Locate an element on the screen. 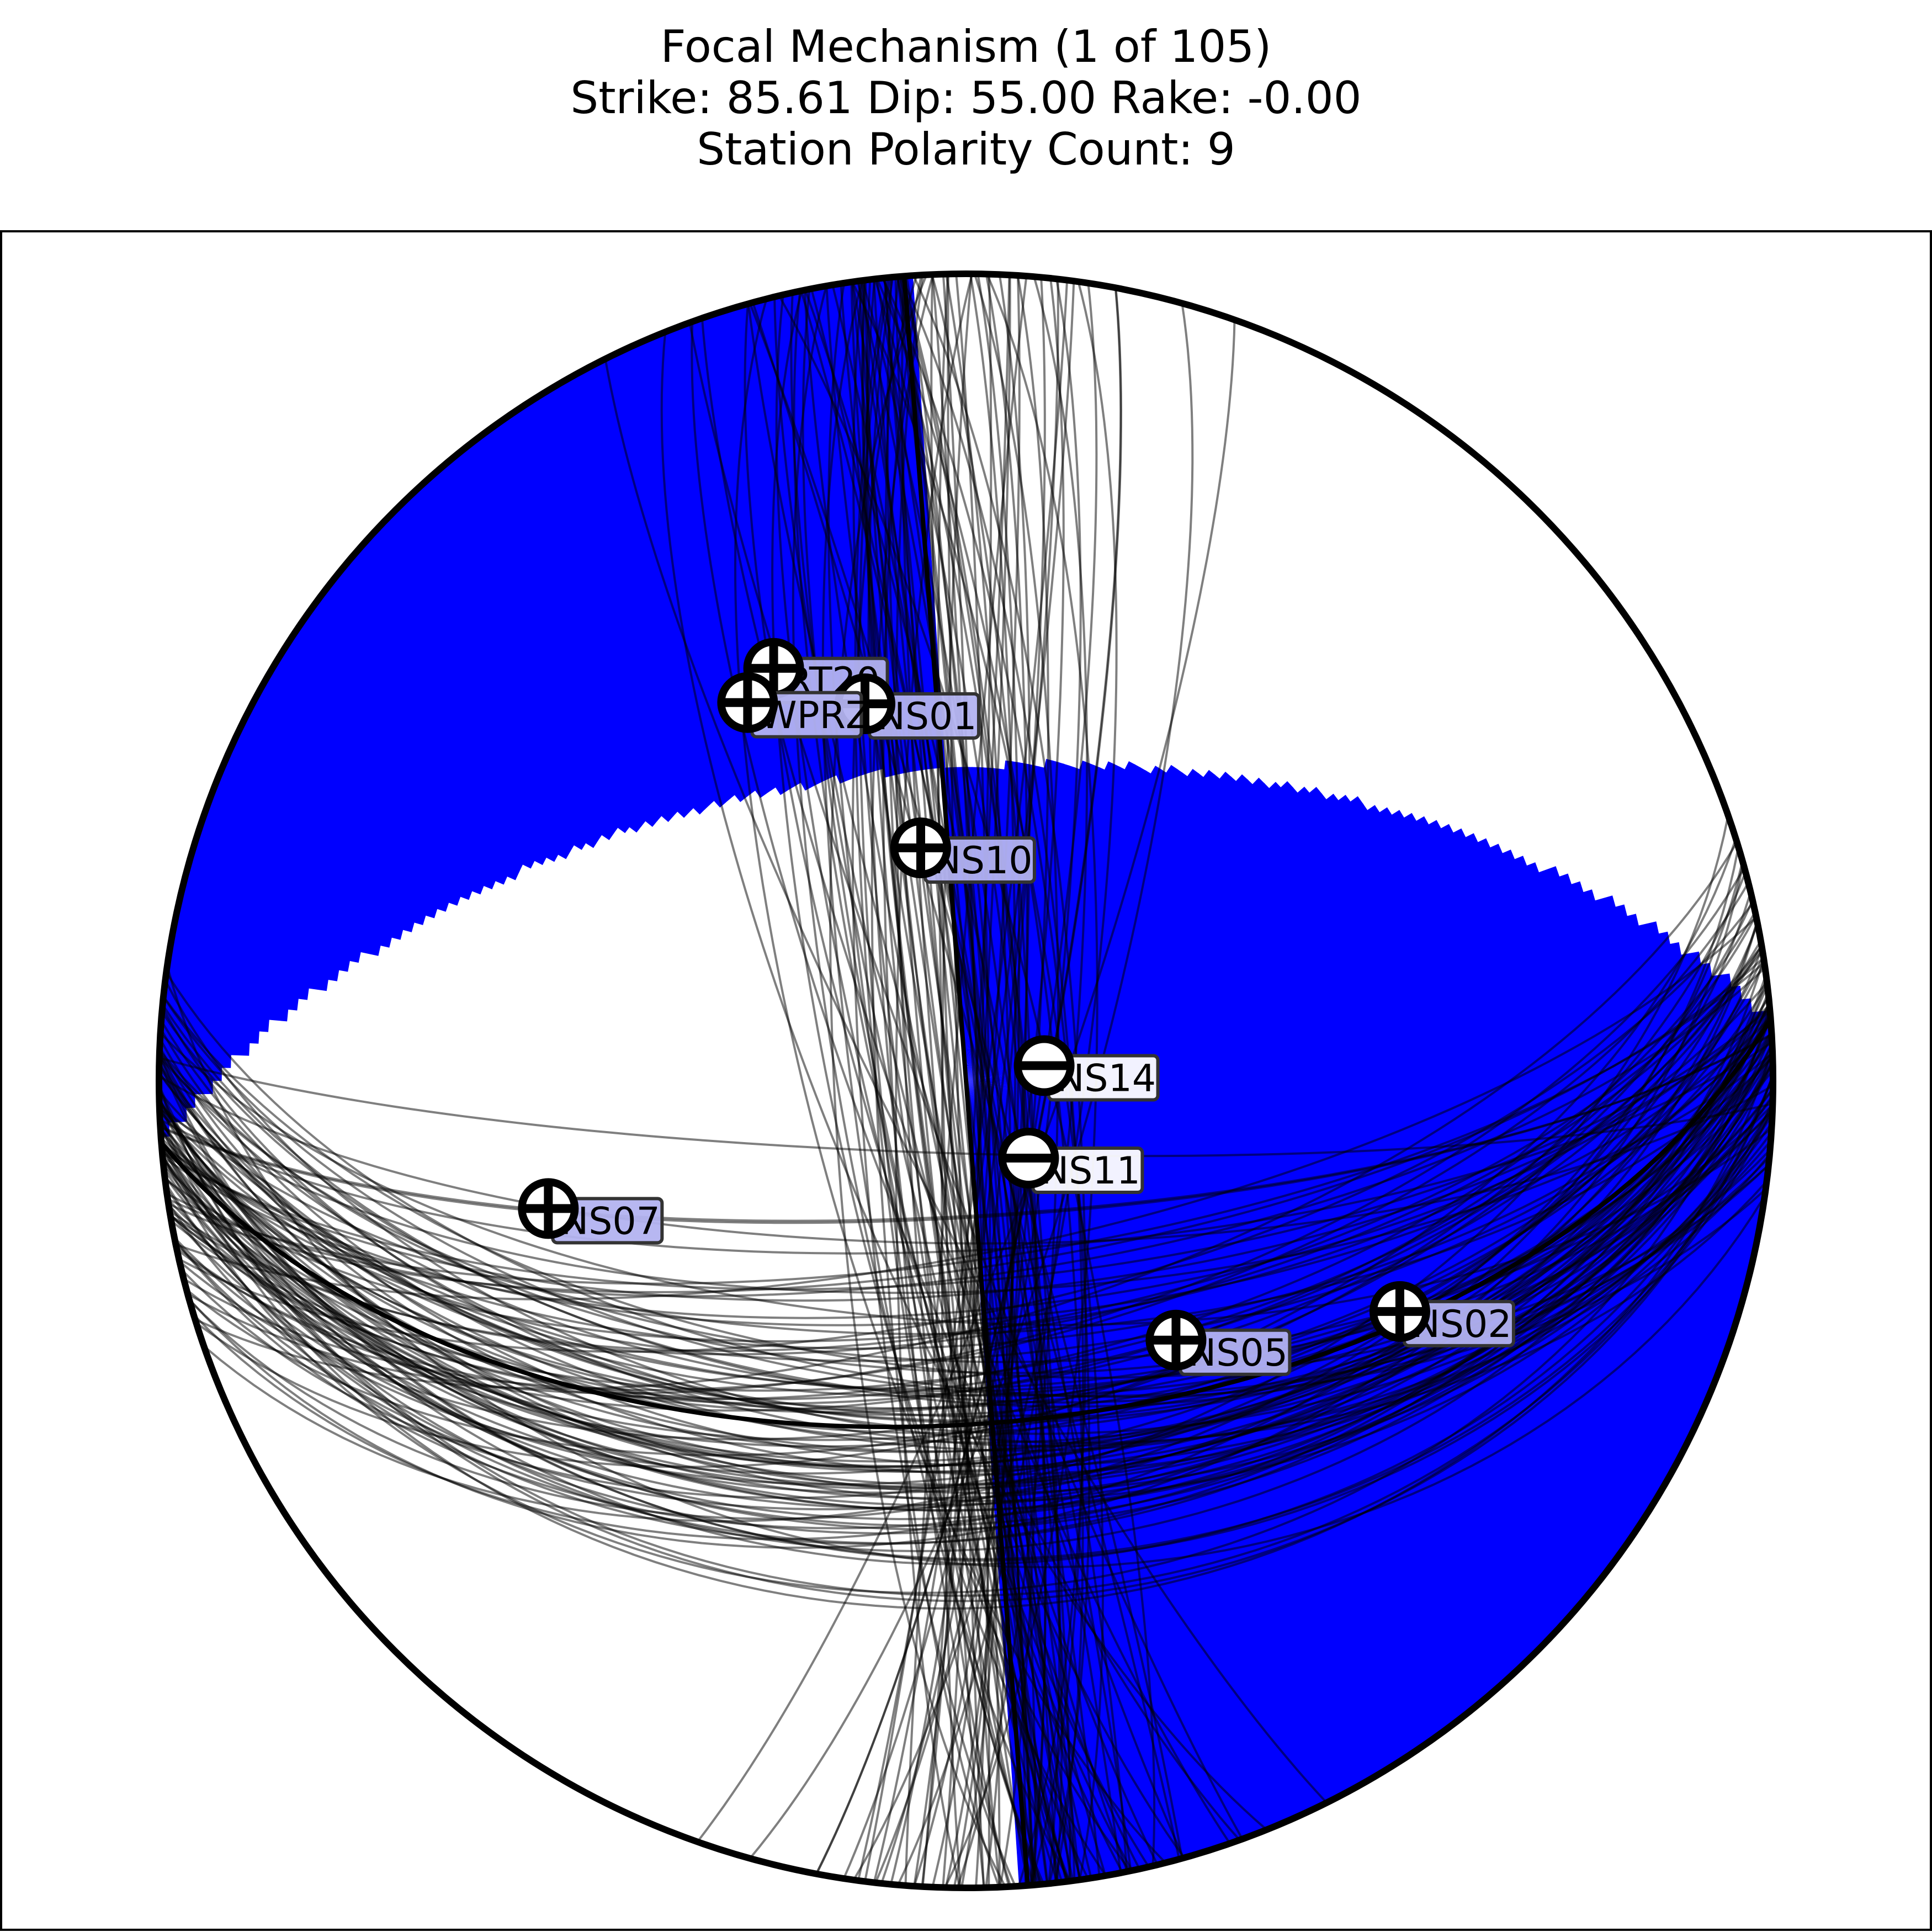 This screenshot has width=1932, height=1932. station-ns05: NS05 is located at coordinates (1218, 1343).